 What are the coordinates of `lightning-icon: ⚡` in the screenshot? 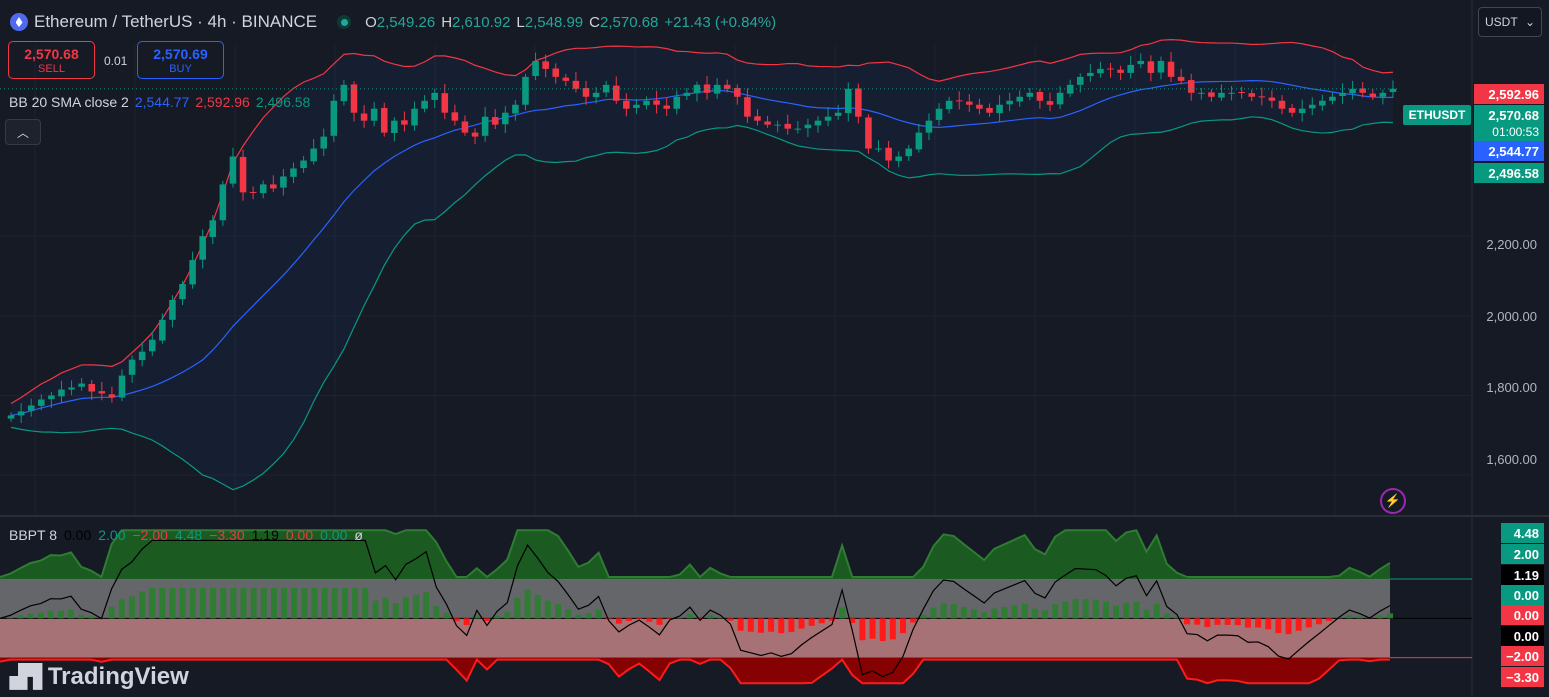 It's located at (1393, 501).